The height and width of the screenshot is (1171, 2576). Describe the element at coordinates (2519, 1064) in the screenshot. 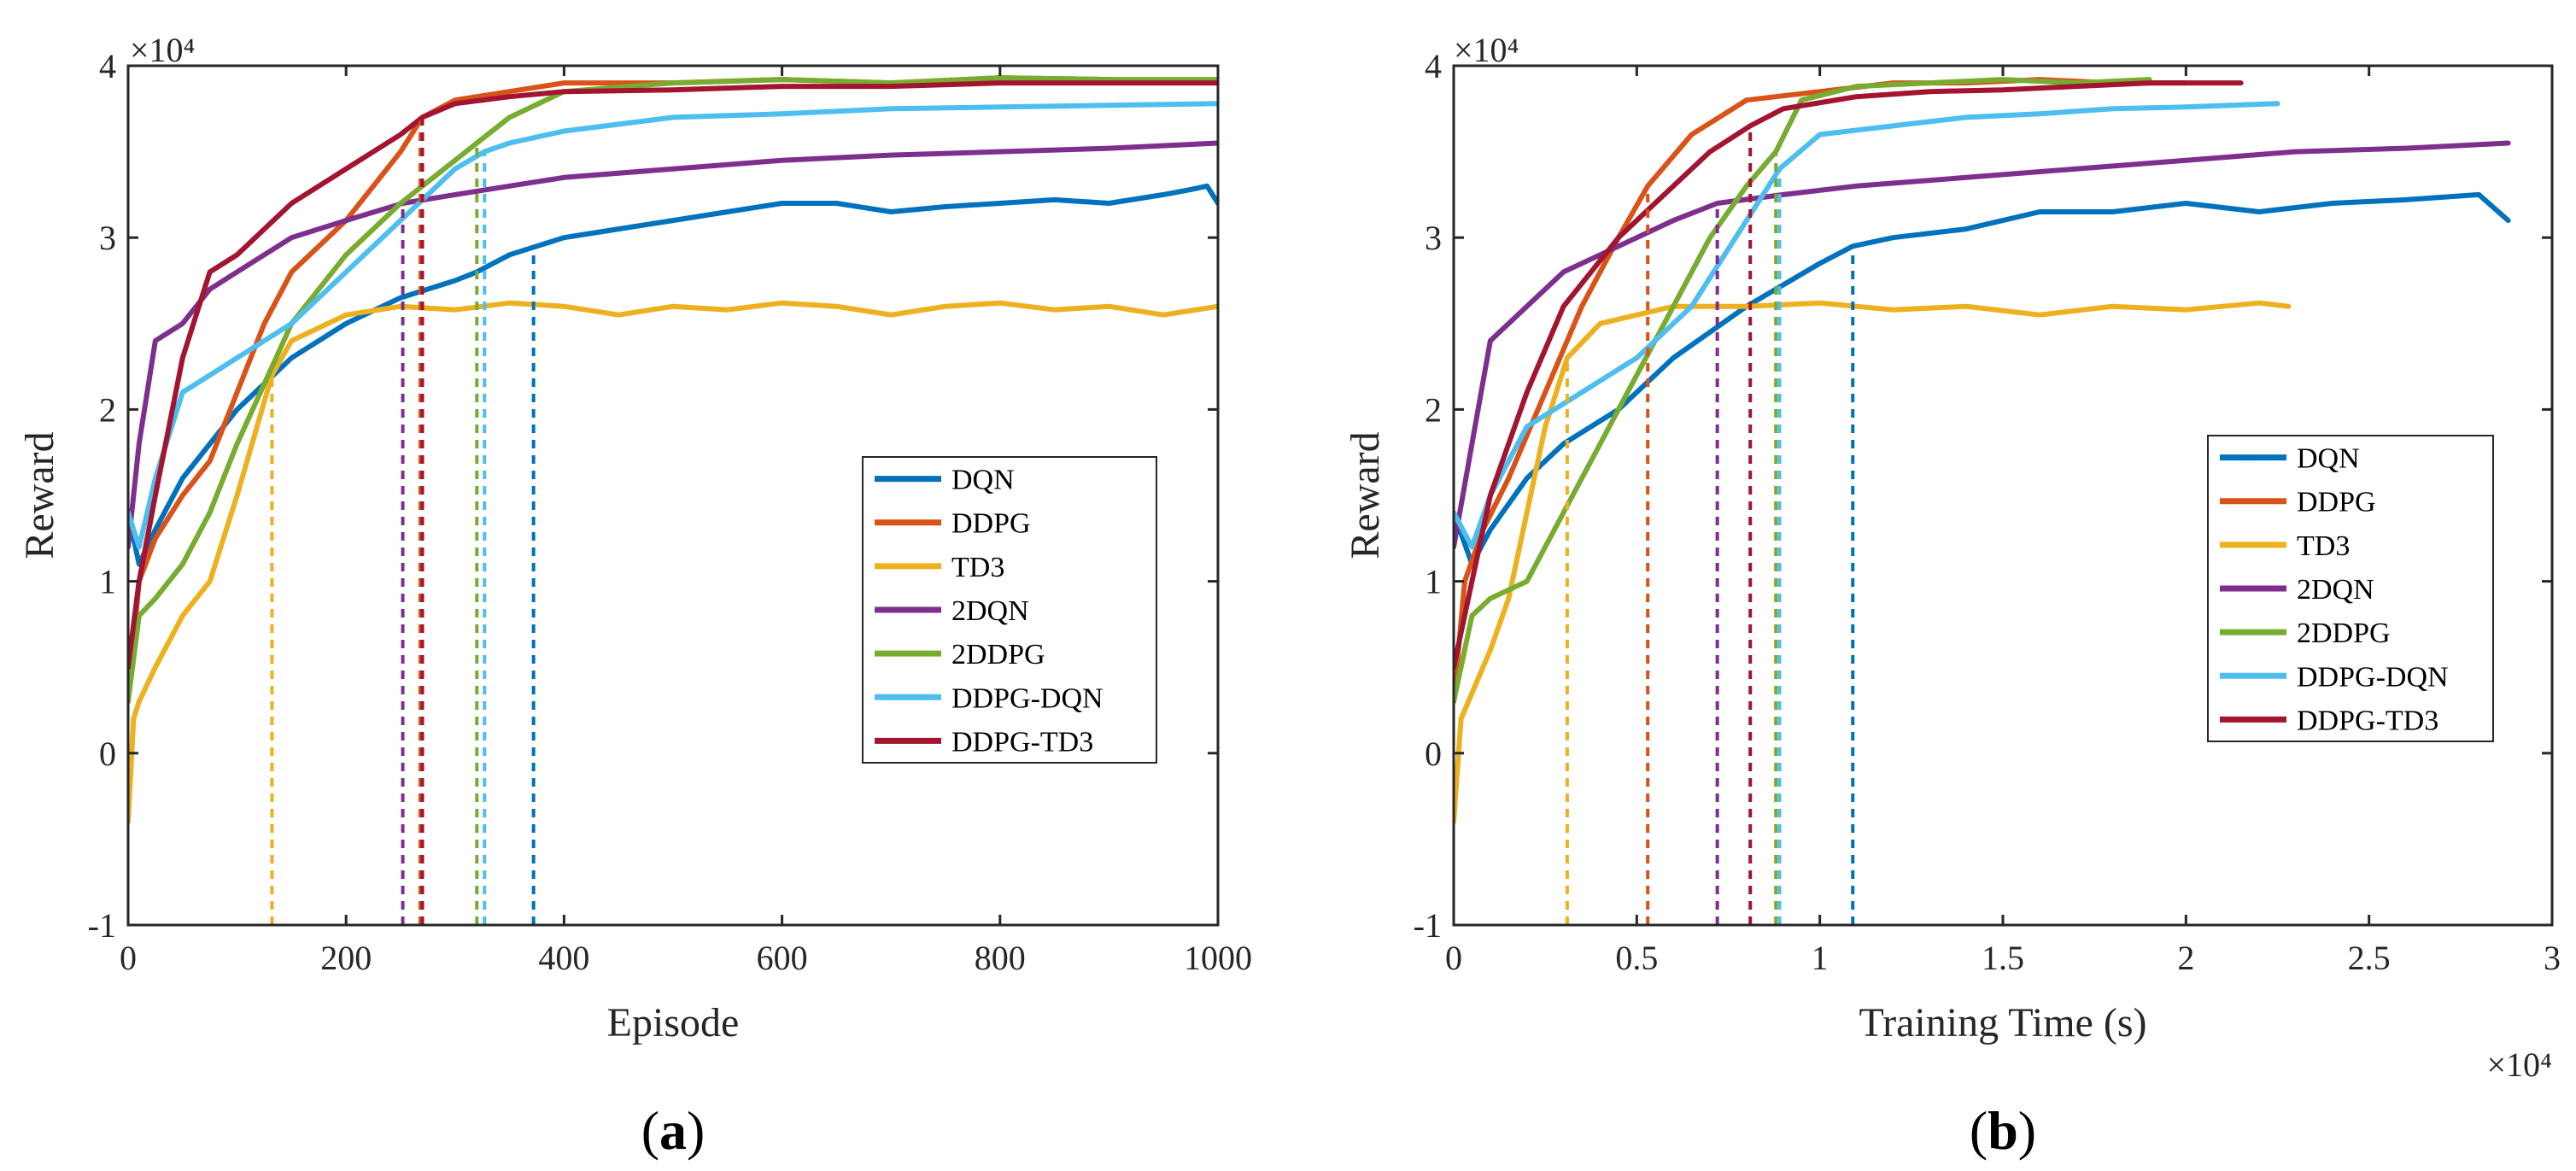

I see `x-exponent-label: ×10⁴` at that location.